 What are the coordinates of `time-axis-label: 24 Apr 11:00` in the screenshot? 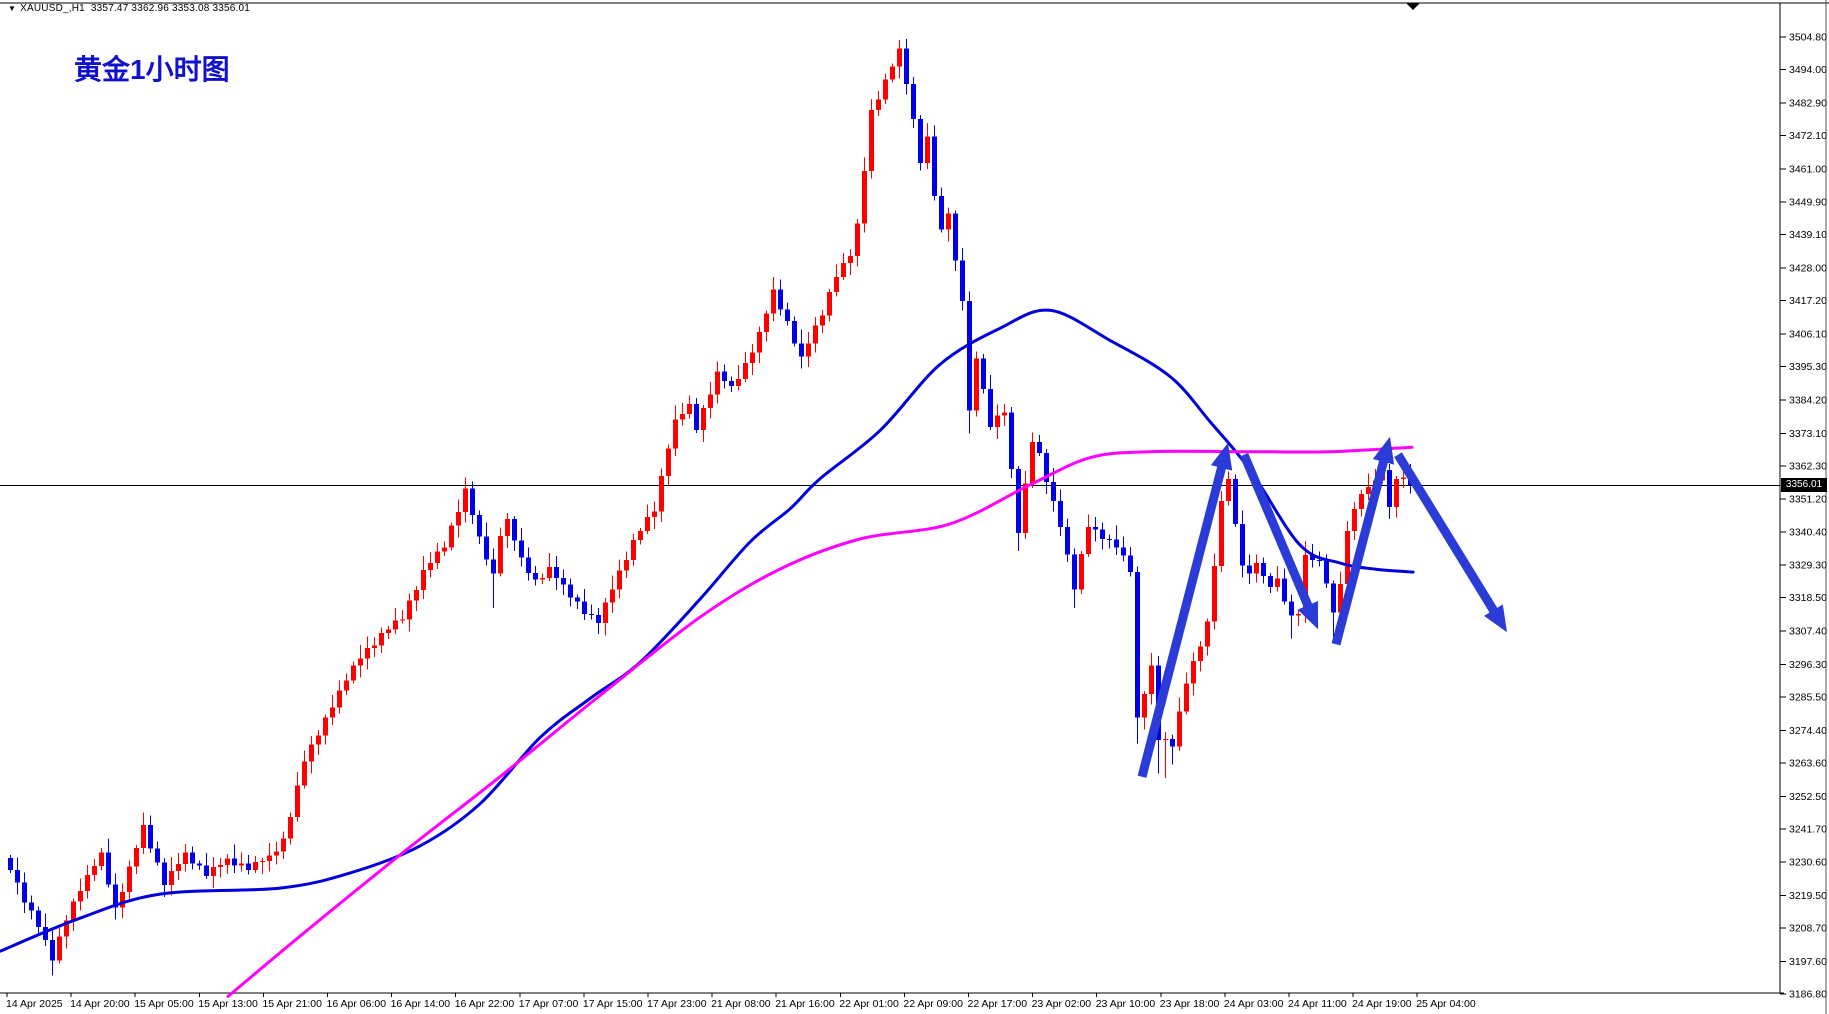 It's located at (1317, 1004).